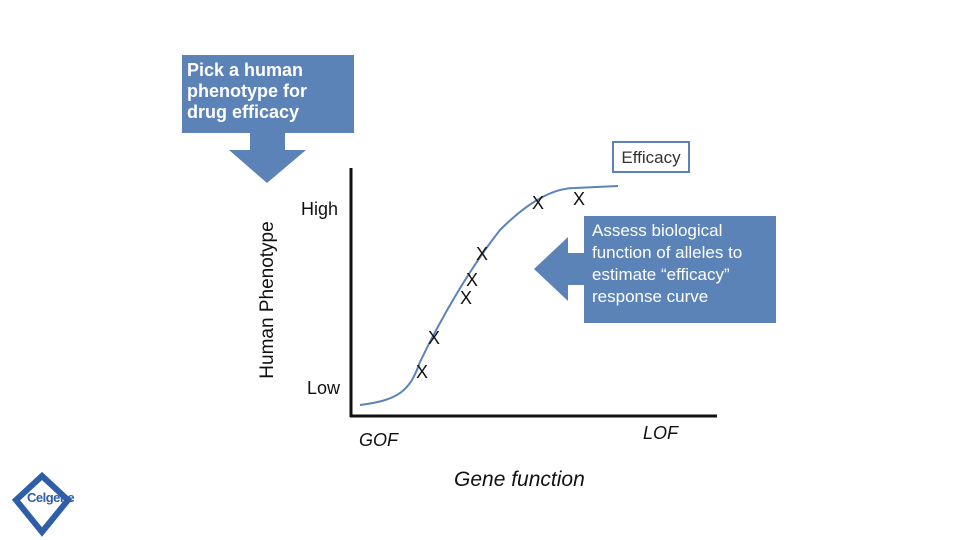 This screenshot has width=960, height=540. What do you see at coordinates (320, 209) in the screenshot?
I see `high-label: High` at bounding box center [320, 209].